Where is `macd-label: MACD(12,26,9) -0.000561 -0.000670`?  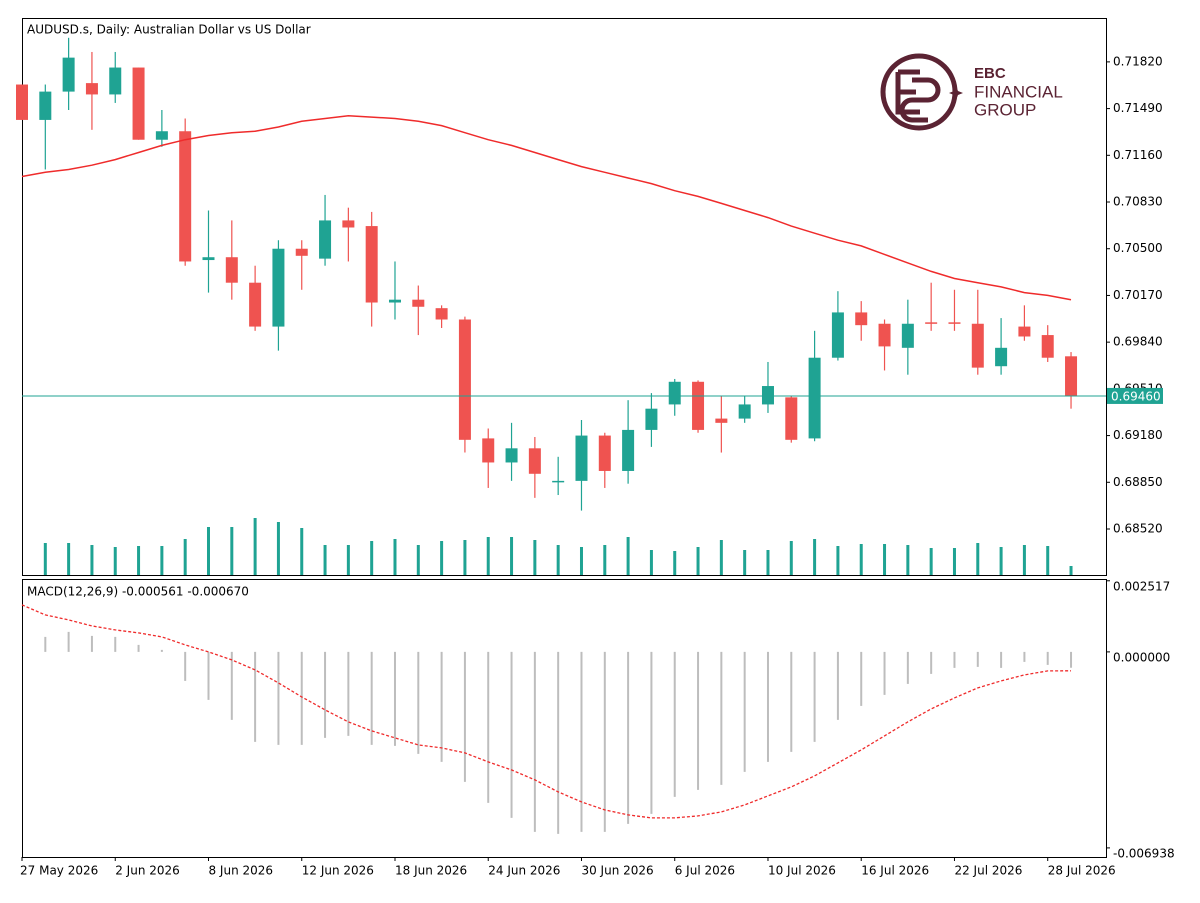 macd-label: MACD(12,26,9) -0.000561 -0.000670 is located at coordinates (138, 592).